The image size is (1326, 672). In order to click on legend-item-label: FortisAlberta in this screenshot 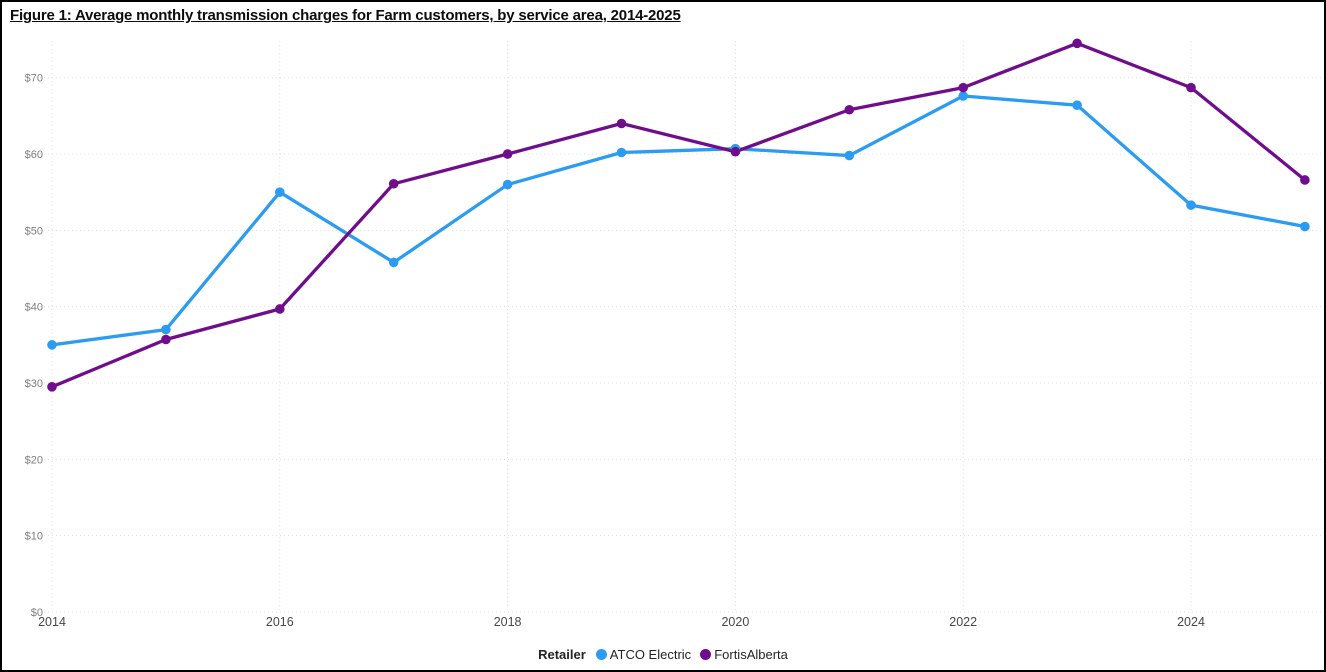, I will do `click(751, 654)`.